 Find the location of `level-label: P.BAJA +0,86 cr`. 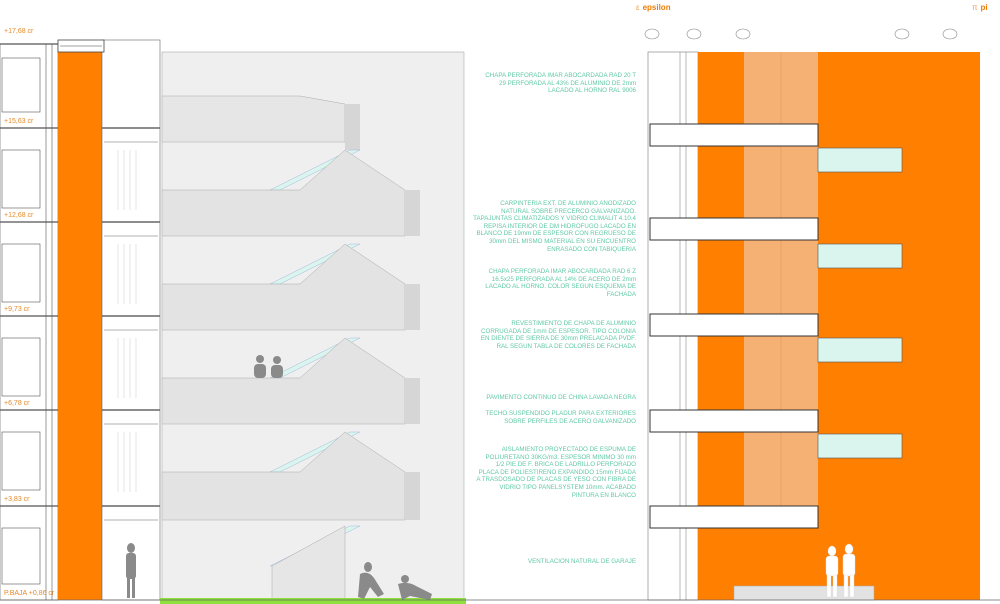

level-label: P.BAJA +0,86 cr is located at coordinates (29, 593).